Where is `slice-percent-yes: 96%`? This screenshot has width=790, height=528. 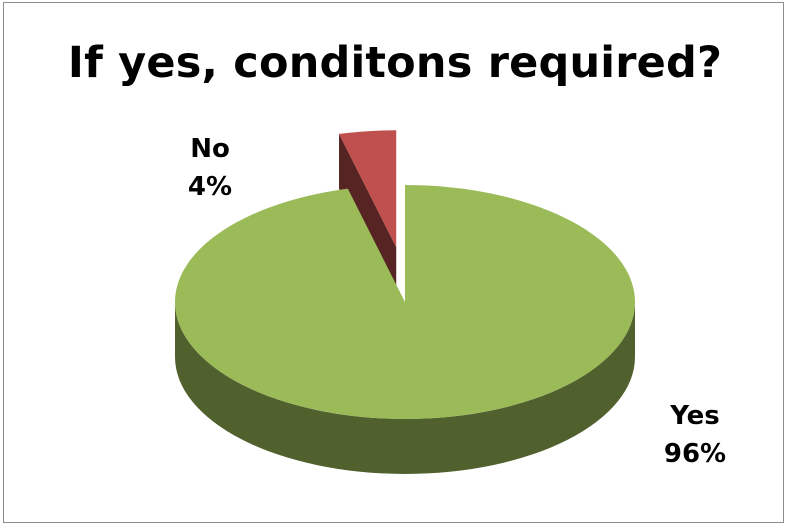
slice-percent-yes: 96% is located at coordinates (695, 454).